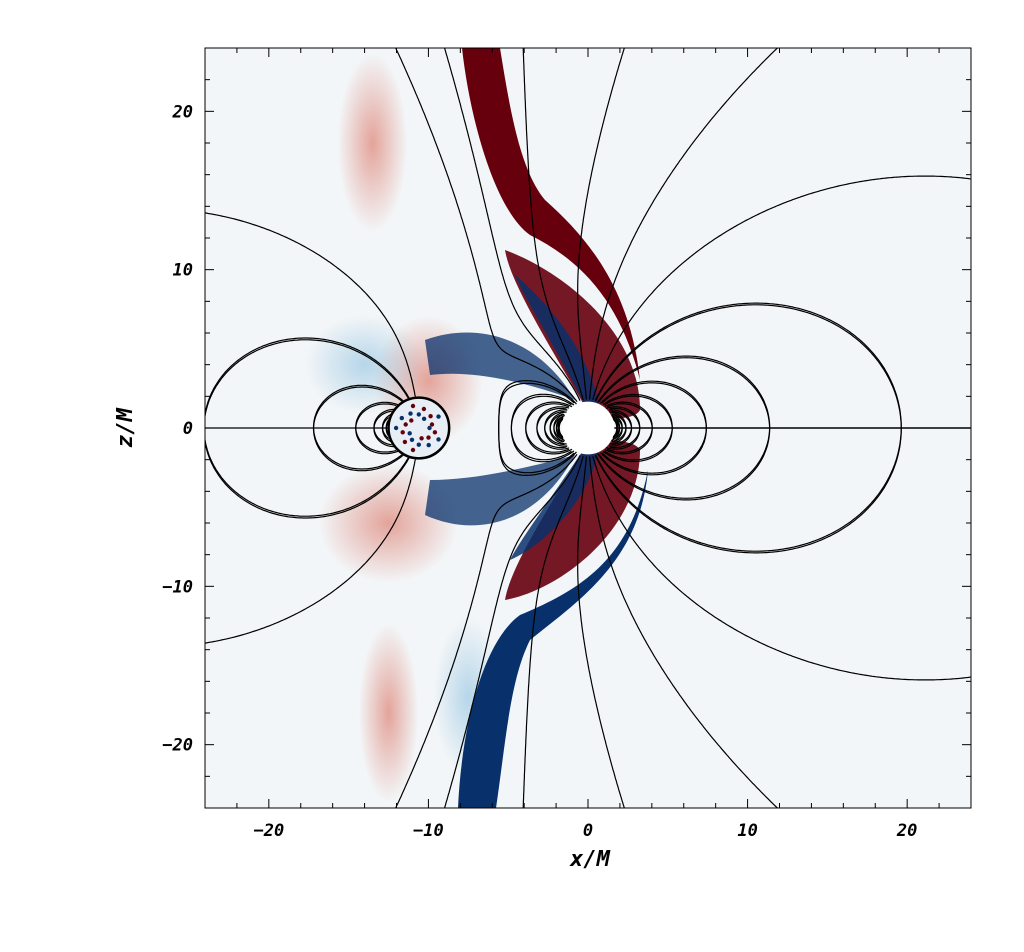  Describe the element at coordinates (182, 112) in the screenshot. I see `y-tick-label: 20` at that location.